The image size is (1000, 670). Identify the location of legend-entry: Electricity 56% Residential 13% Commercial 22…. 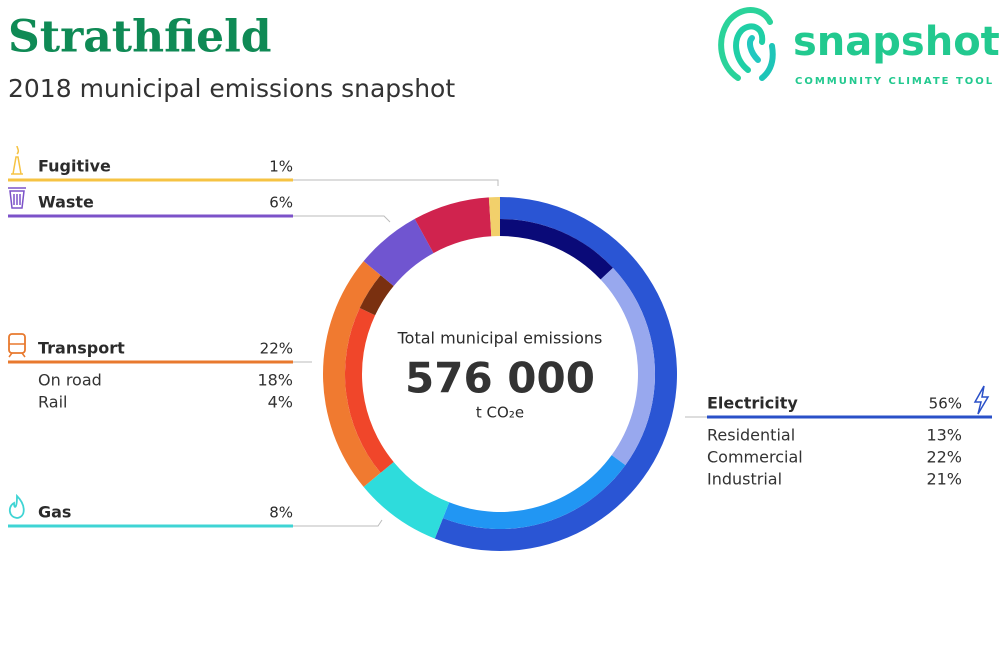
(838, 437).